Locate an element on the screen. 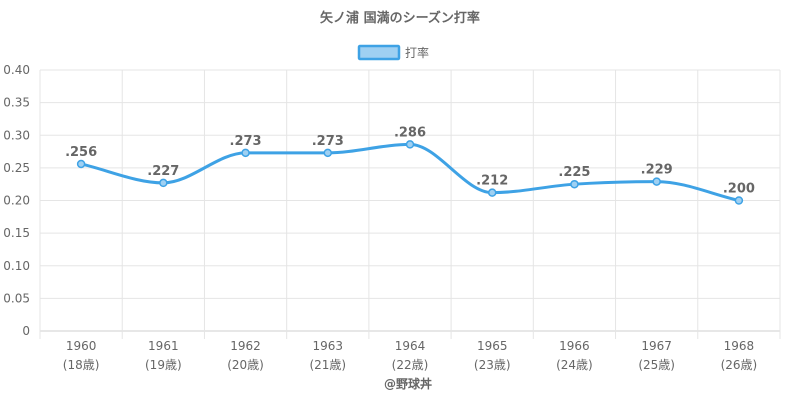 The width and height of the screenshot is (800, 400). legend-label: 打率 is located at coordinates (417, 52).